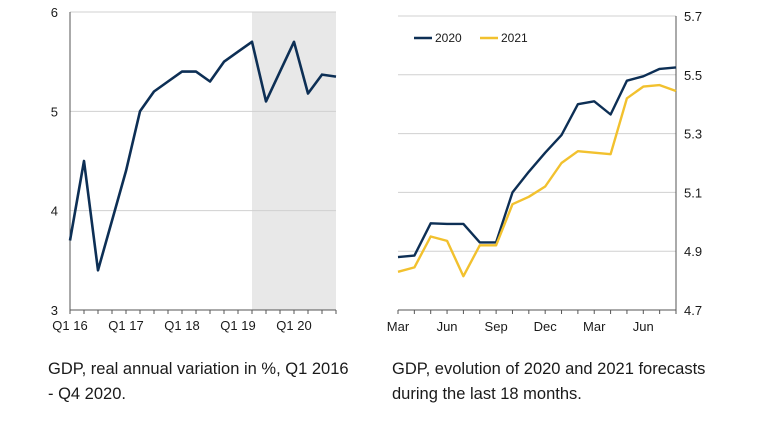  I want to click on y-tick-label: 4, so click(54, 211).